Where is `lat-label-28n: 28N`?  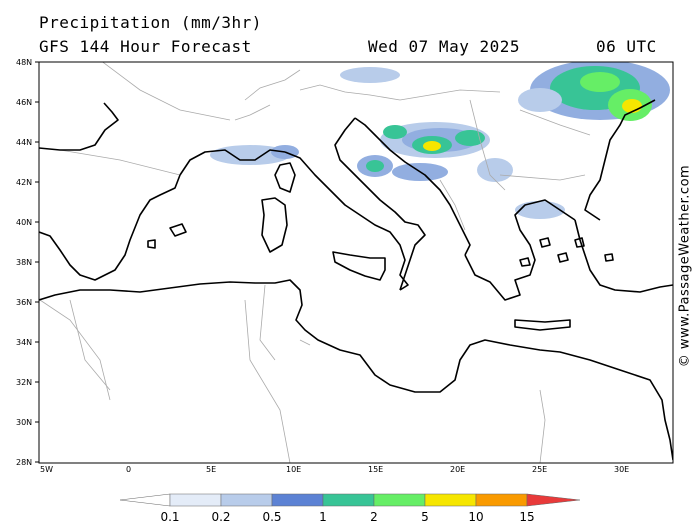
lat-label-28n: 28N is located at coordinates (24, 462).